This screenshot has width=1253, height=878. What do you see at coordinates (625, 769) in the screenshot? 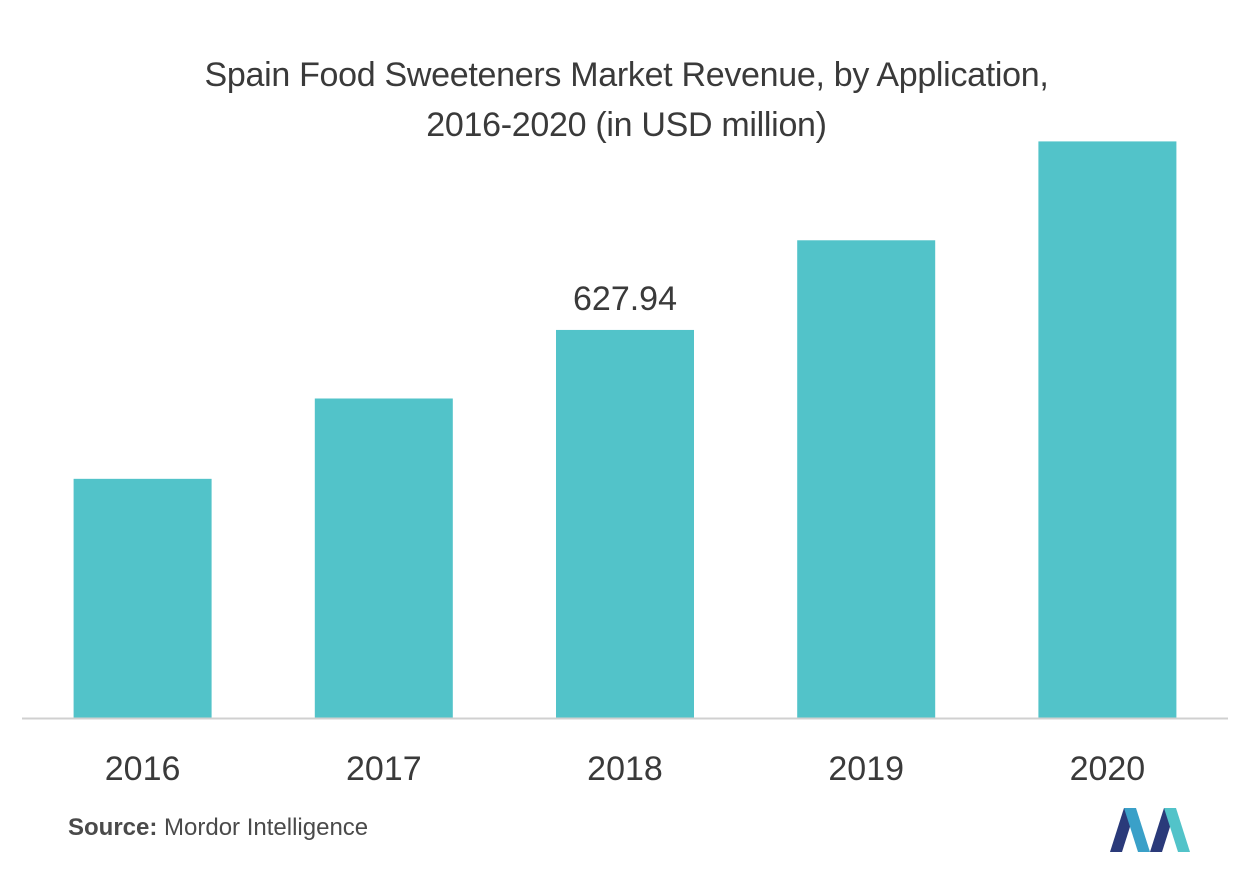
I see `x-tick-label: 2018` at bounding box center [625, 769].